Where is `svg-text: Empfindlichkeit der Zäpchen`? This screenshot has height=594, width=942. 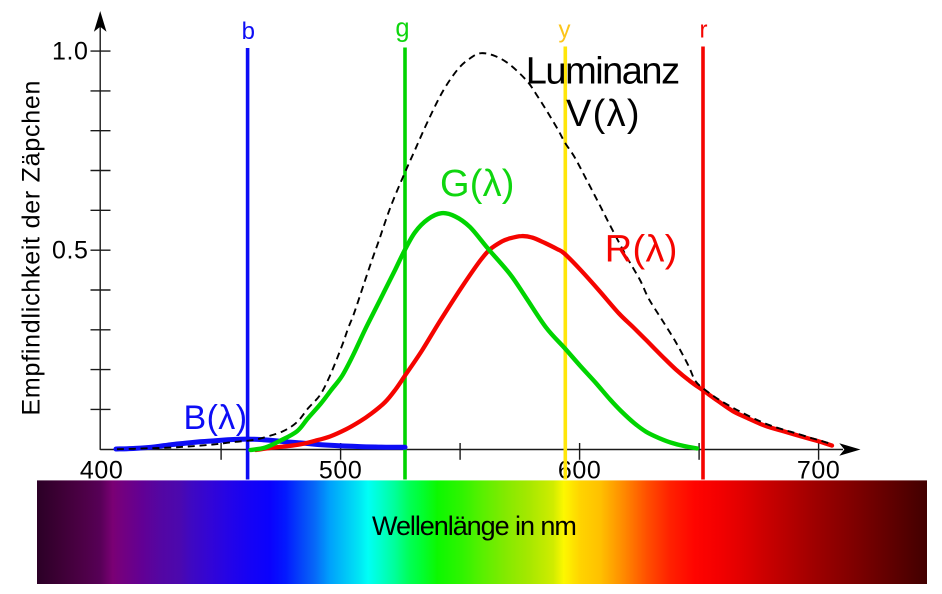 svg-text: Empfindlichkeit der Zäpchen is located at coordinates (32, 248).